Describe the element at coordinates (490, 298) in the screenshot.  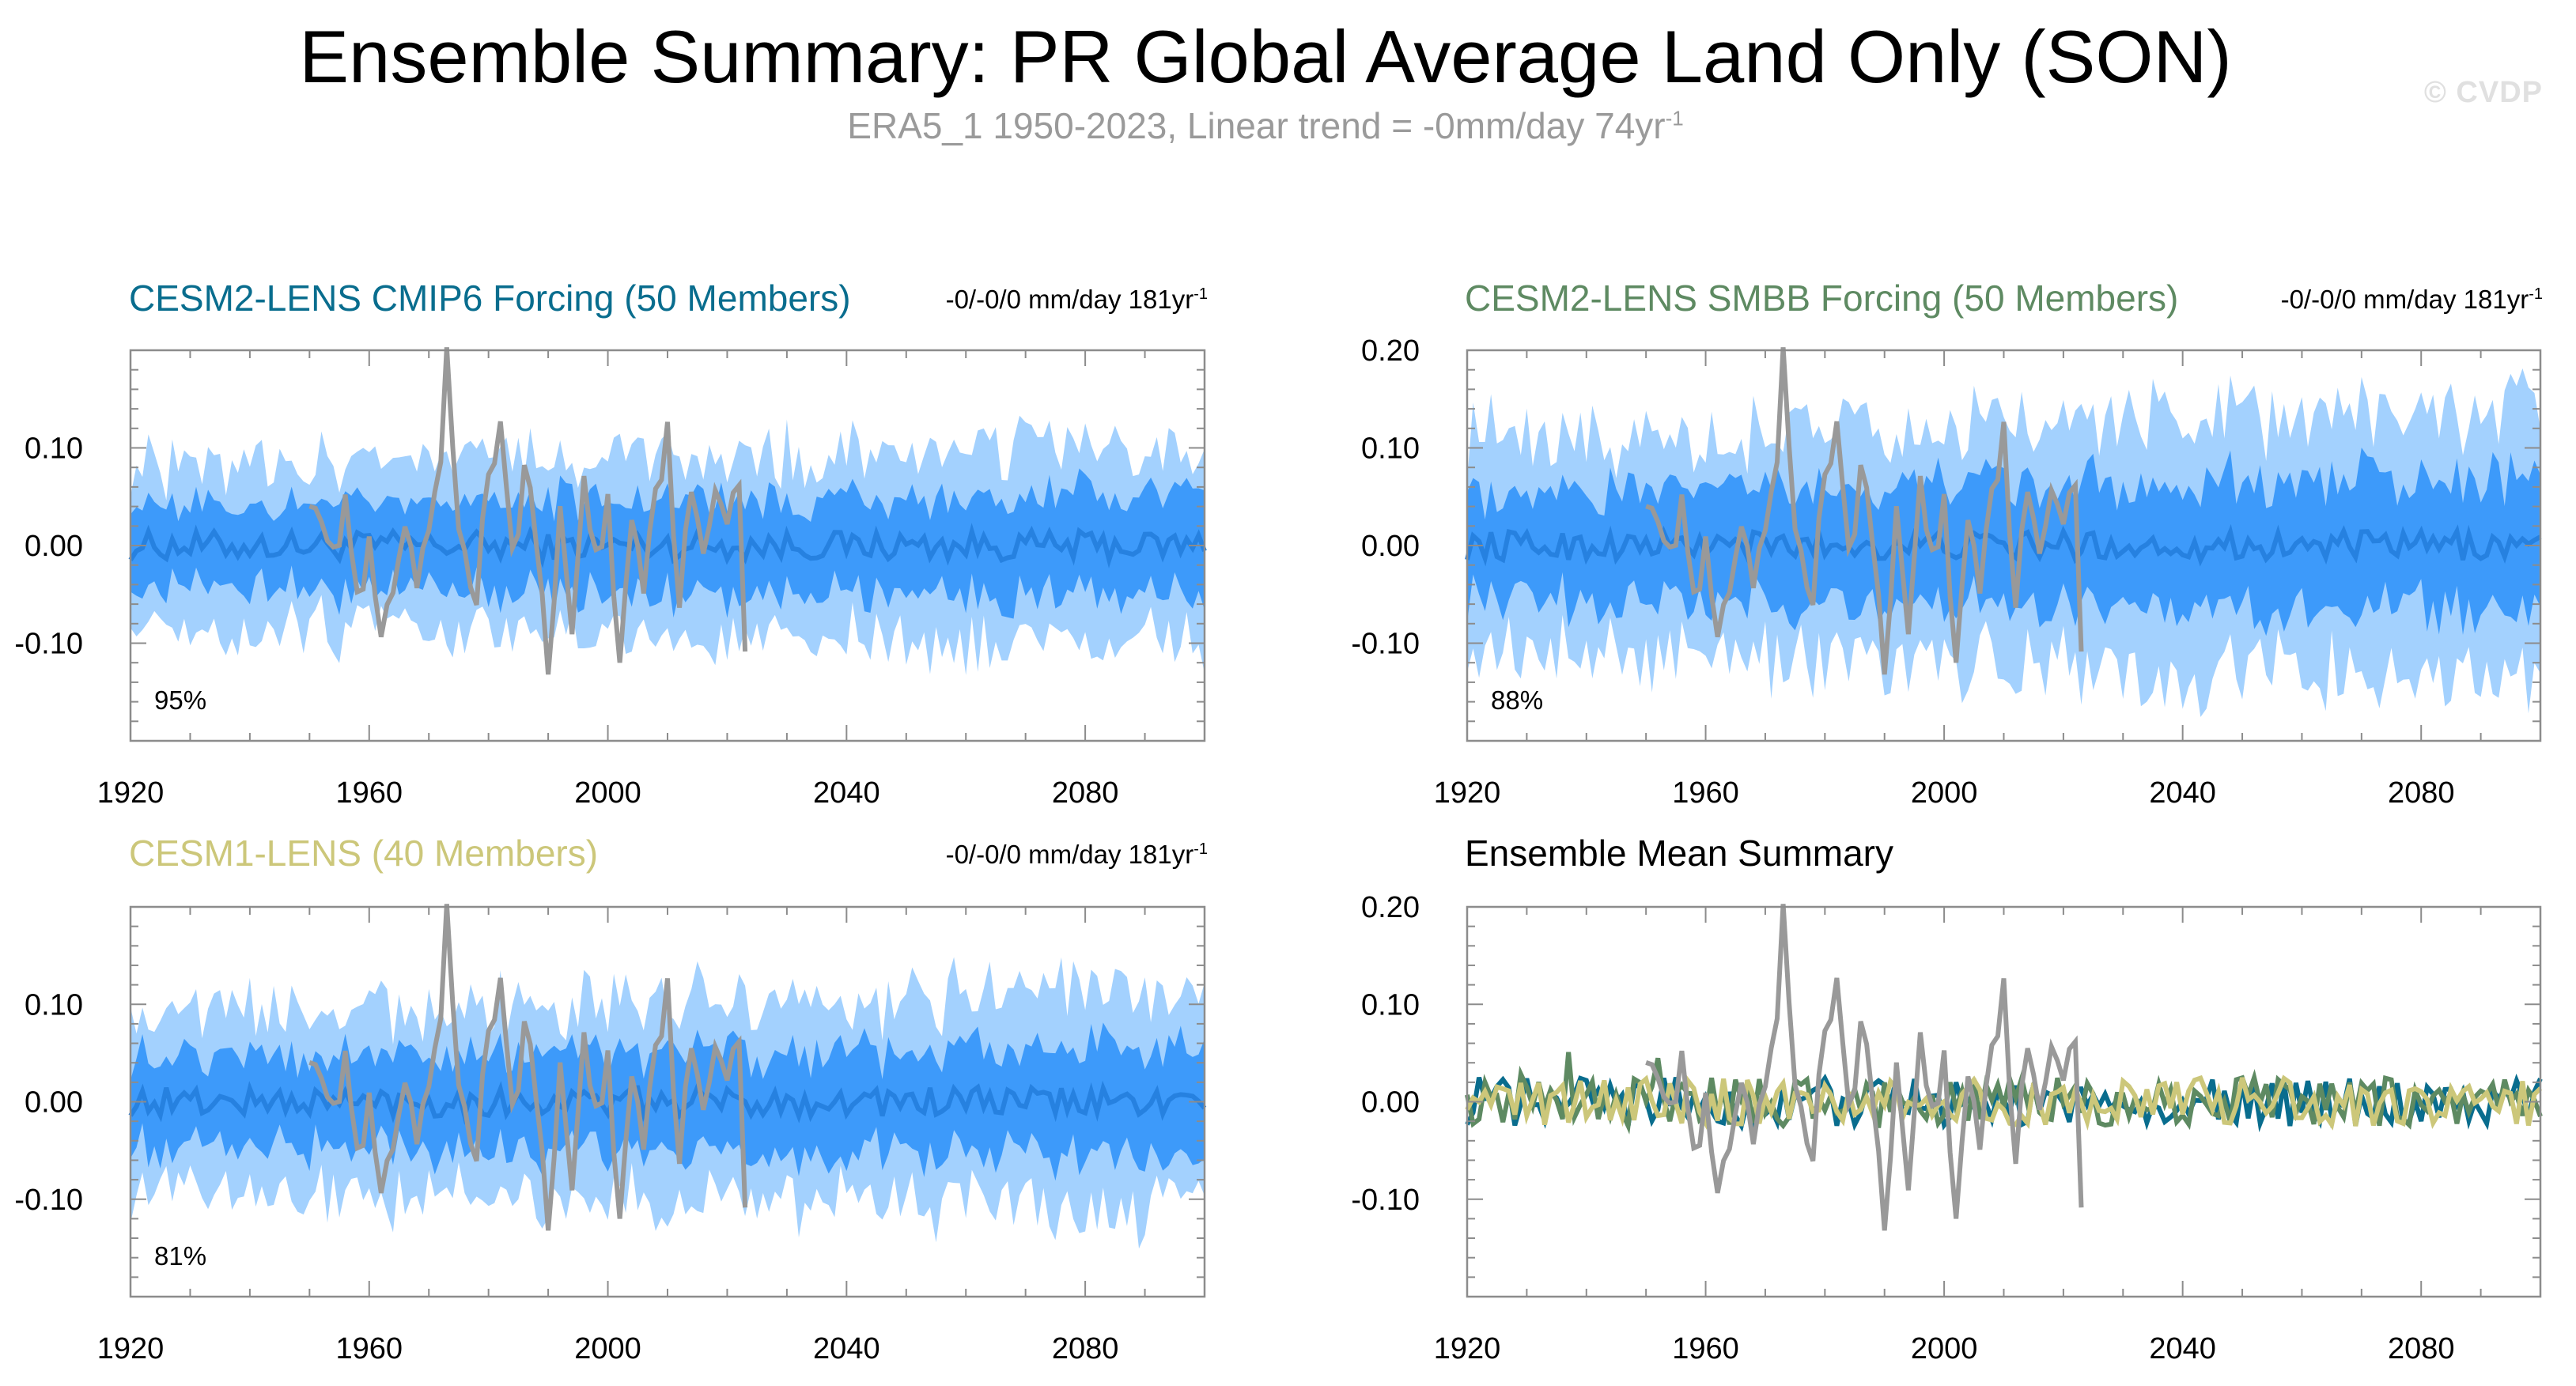
I see `panel-1-title: CESM2-LENS CMIP6 Forcing (50 Members)` at that location.